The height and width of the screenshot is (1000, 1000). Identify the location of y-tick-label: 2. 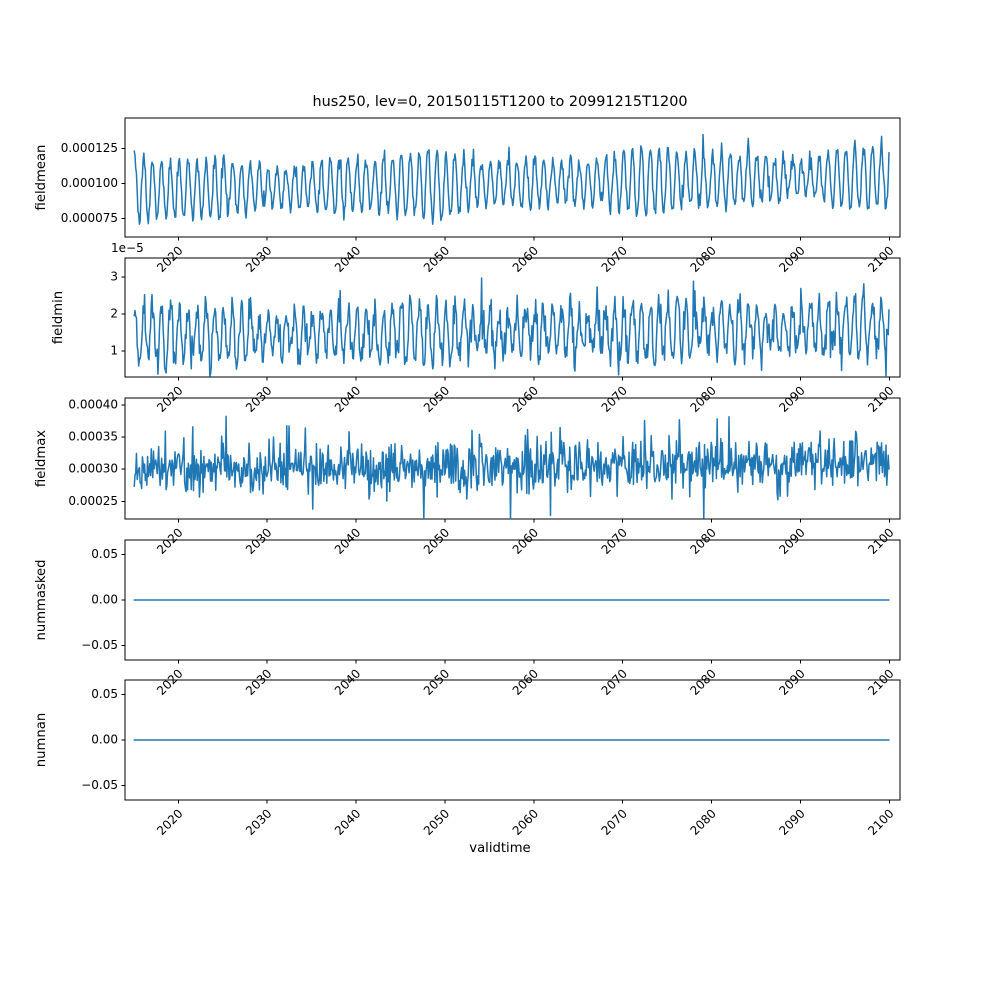
(114, 314).